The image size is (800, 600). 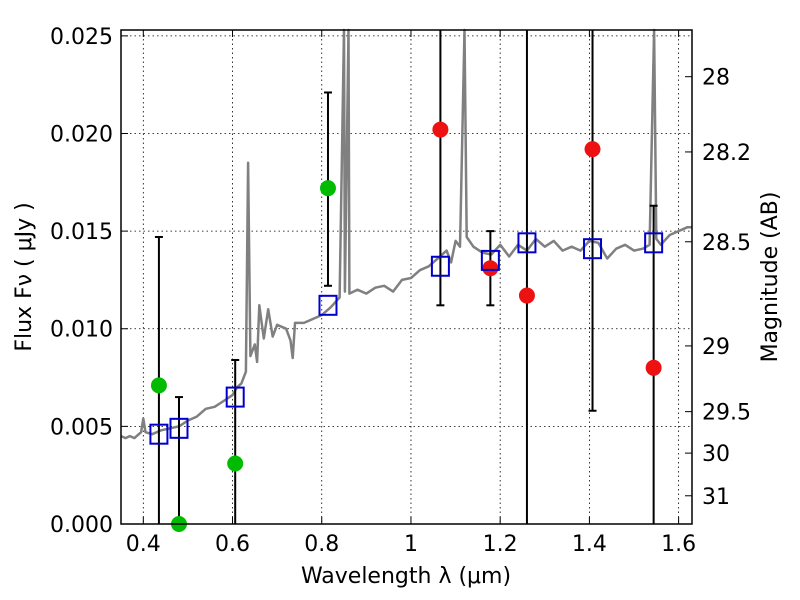 What do you see at coordinates (406, 576) in the screenshot?
I see `x-axis-label: Wavelength λ (μm)` at bounding box center [406, 576].